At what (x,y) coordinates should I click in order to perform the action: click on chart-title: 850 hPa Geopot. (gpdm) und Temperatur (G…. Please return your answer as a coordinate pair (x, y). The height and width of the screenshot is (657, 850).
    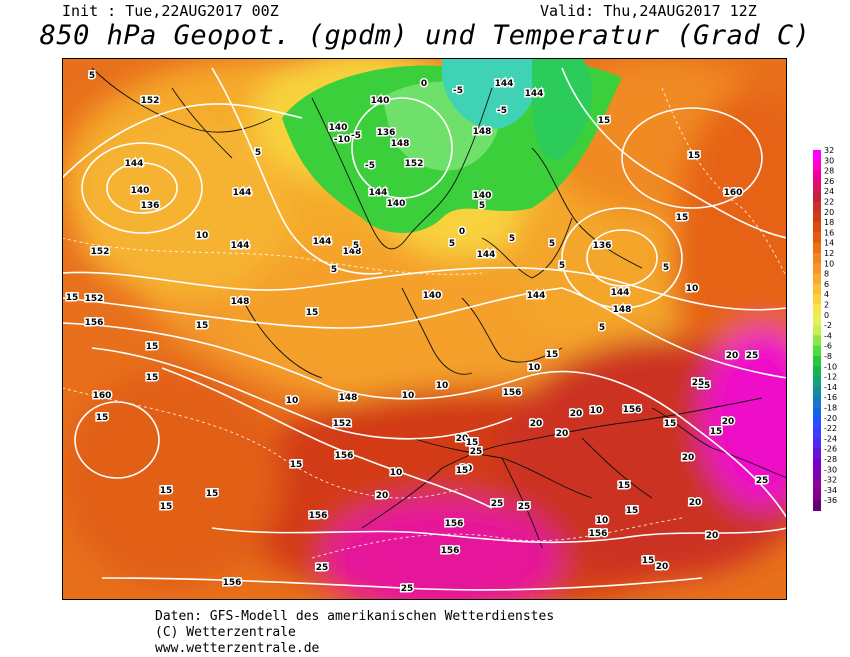
    Looking at the image, I should click on (425, 35).